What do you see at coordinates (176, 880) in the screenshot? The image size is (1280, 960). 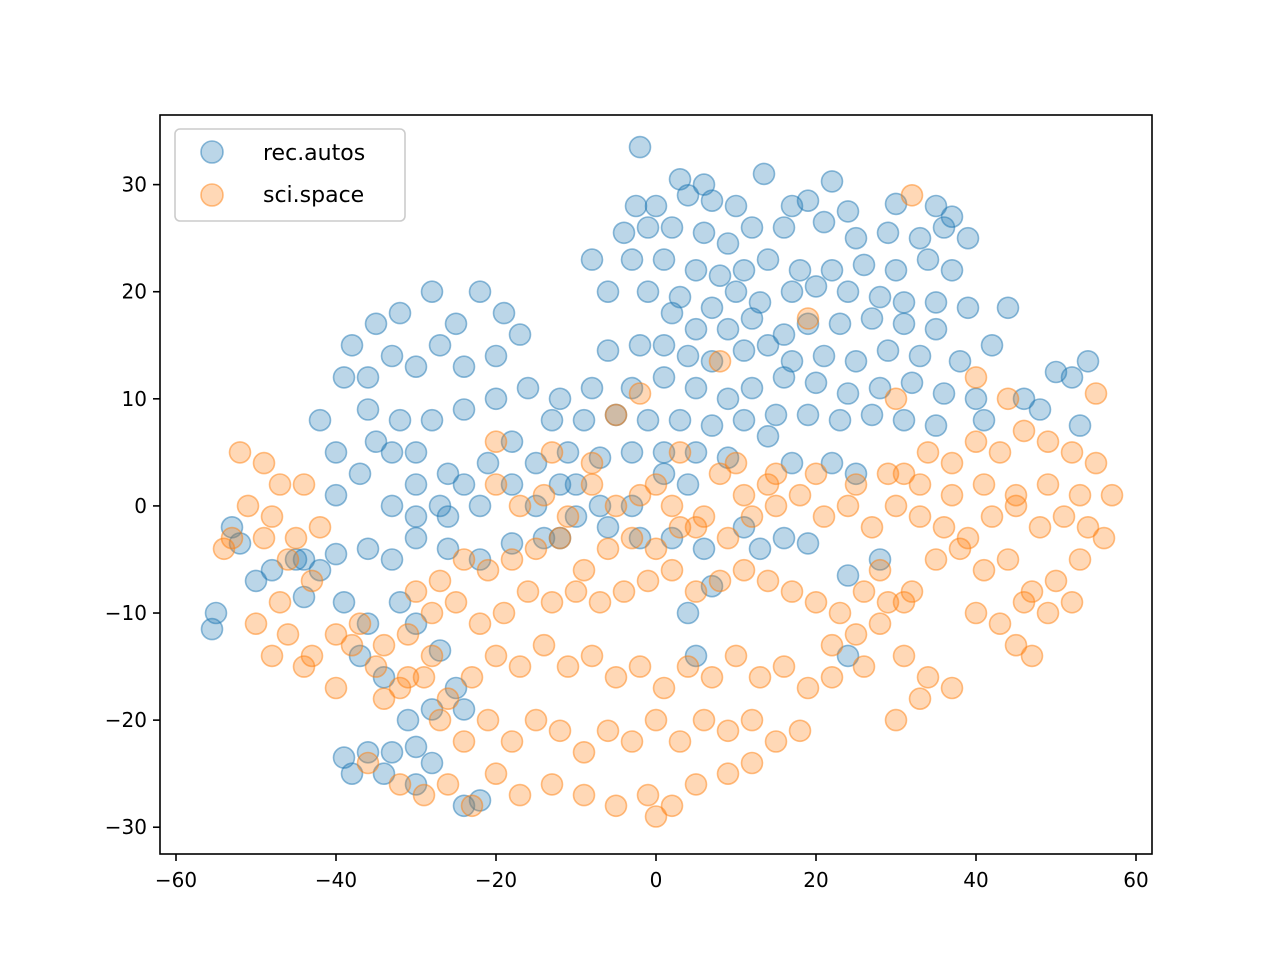 I see `x-tick-label: −60` at bounding box center [176, 880].